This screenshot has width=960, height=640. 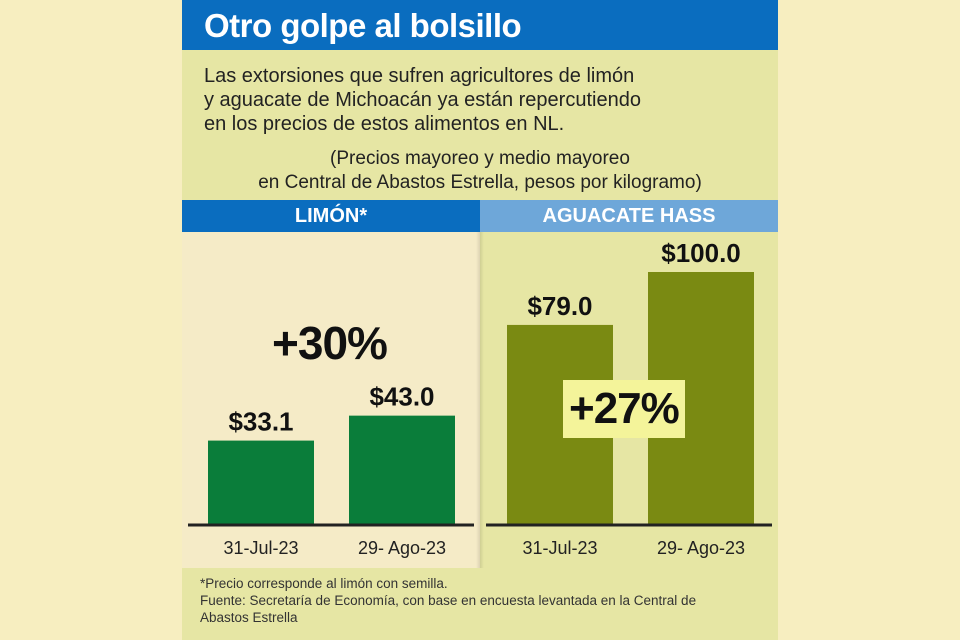 What do you see at coordinates (701, 253) in the screenshot?
I see `avocado-value-label: $100.0` at bounding box center [701, 253].